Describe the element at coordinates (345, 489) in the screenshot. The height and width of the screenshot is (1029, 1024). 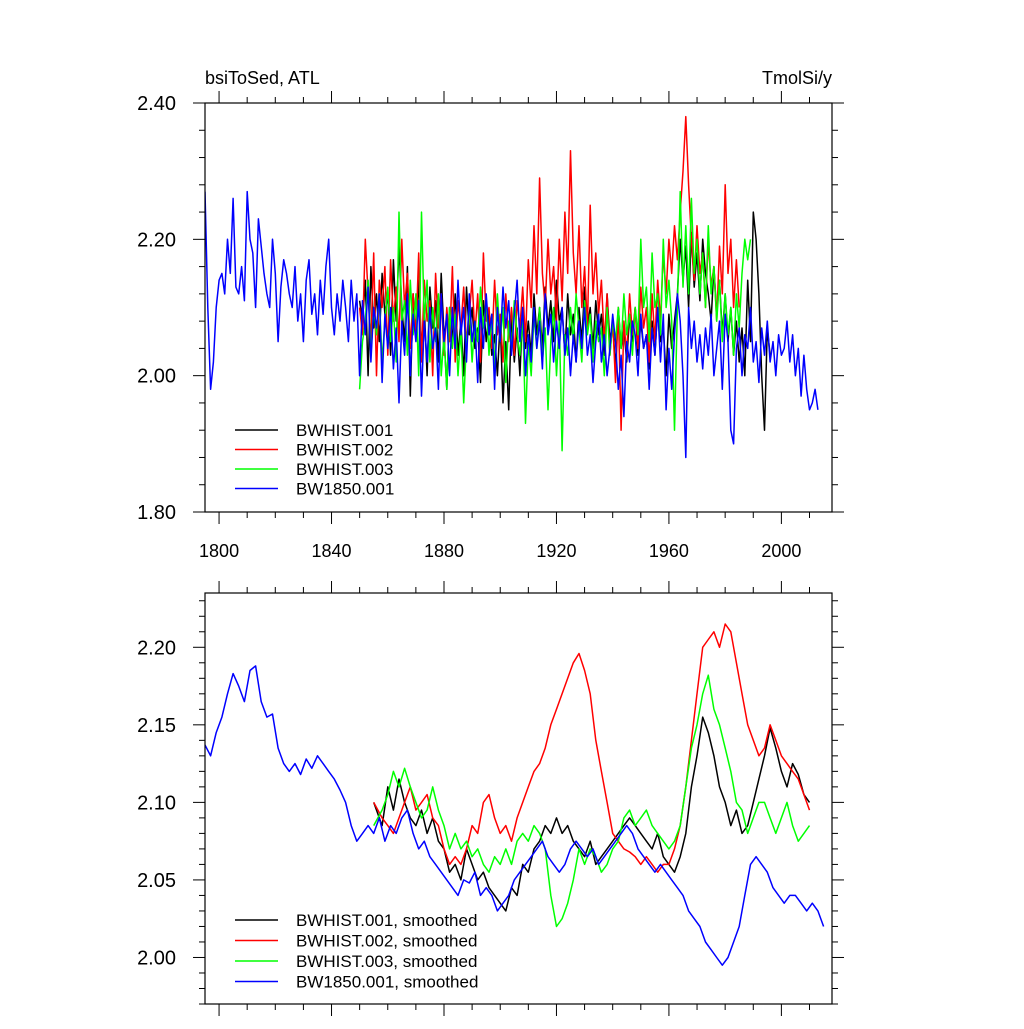
I see `legend-label-4: BW1850.001` at that location.